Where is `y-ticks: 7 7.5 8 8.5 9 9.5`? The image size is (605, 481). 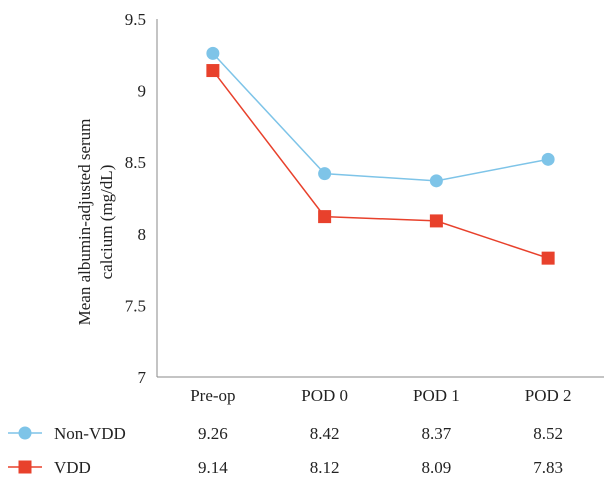 y-ticks: 7 7.5 8 8.5 9 9.5 is located at coordinates (136, 198).